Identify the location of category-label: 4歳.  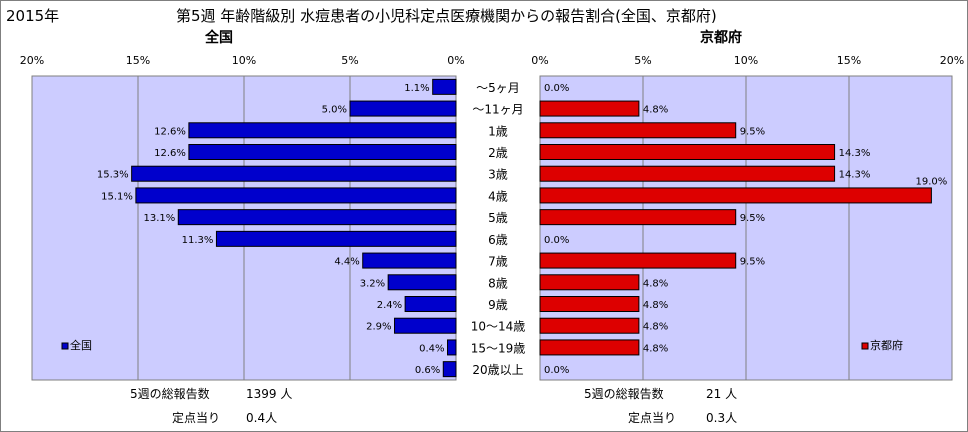
(498, 196).